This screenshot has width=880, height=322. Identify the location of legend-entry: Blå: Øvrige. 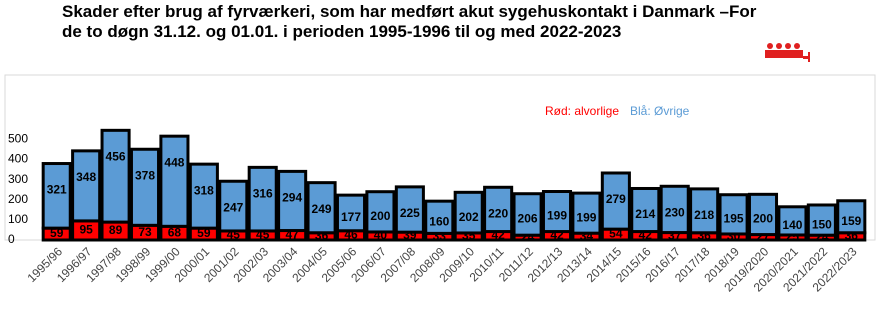
(660, 111).